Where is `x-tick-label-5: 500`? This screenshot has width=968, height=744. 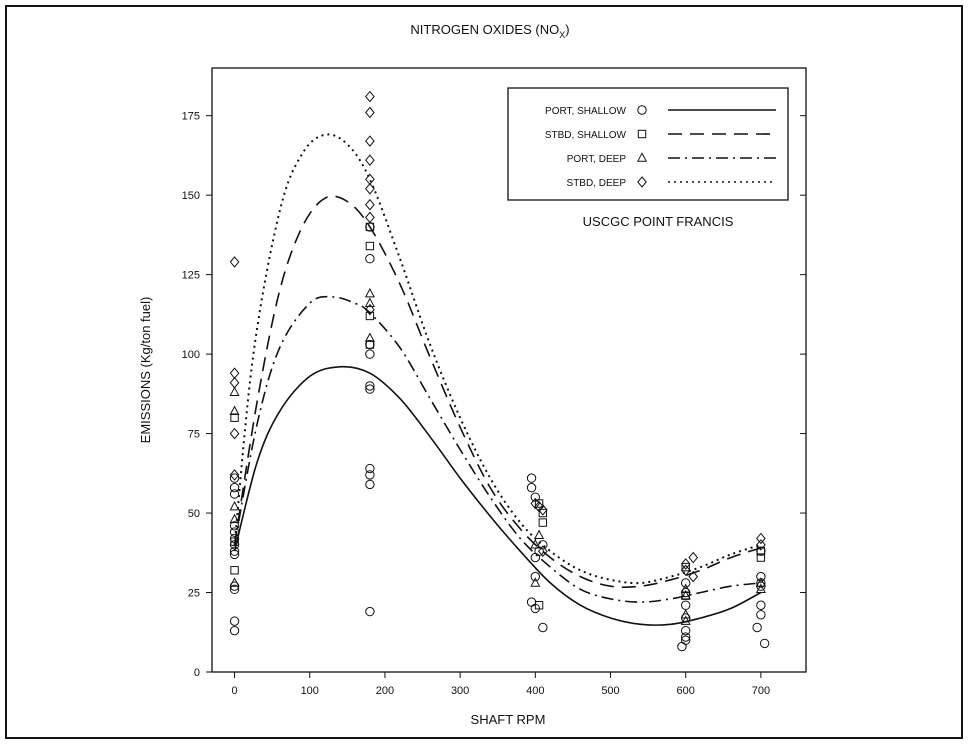
x-tick-label-5: 500 is located at coordinates (610, 691).